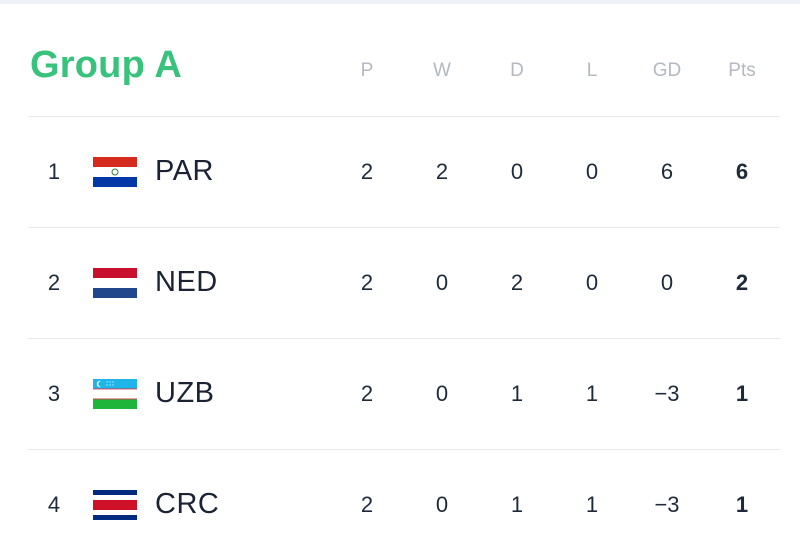 The width and height of the screenshot is (800, 560). What do you see at coordinates (185, 393) in the screenshot?
I see `team-name: UZB` at bounding box center [185, 393].